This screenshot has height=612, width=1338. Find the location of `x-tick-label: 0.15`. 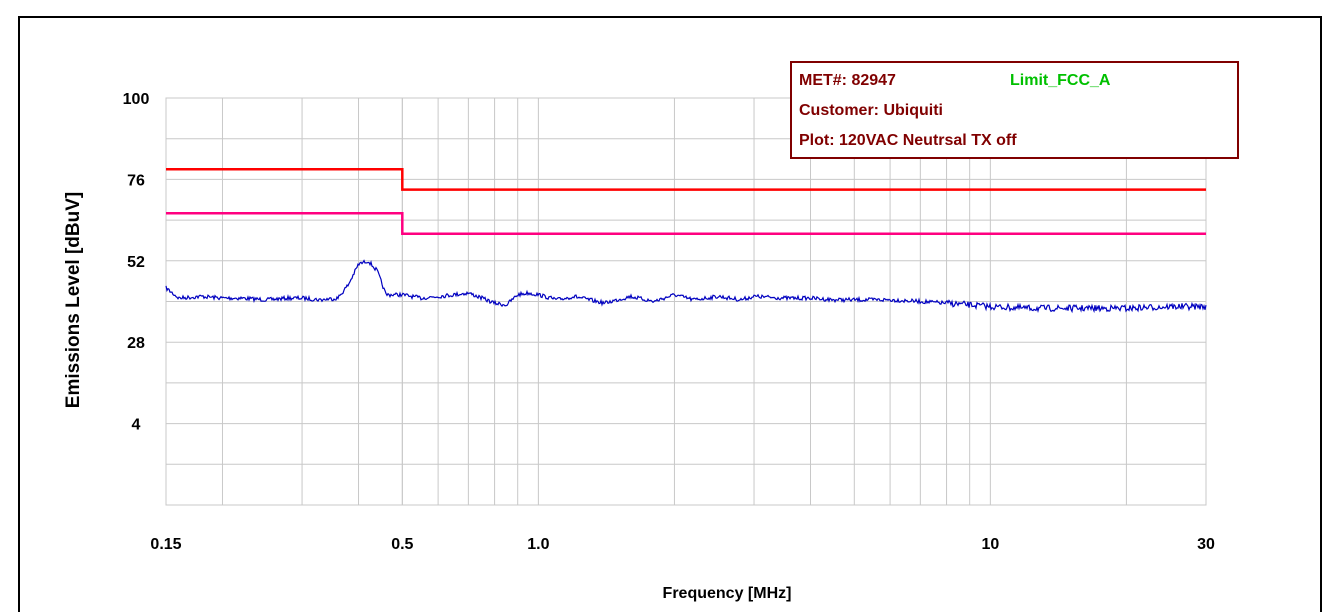

x-tick-label: 0.15 is located at coordinates (165, 544).